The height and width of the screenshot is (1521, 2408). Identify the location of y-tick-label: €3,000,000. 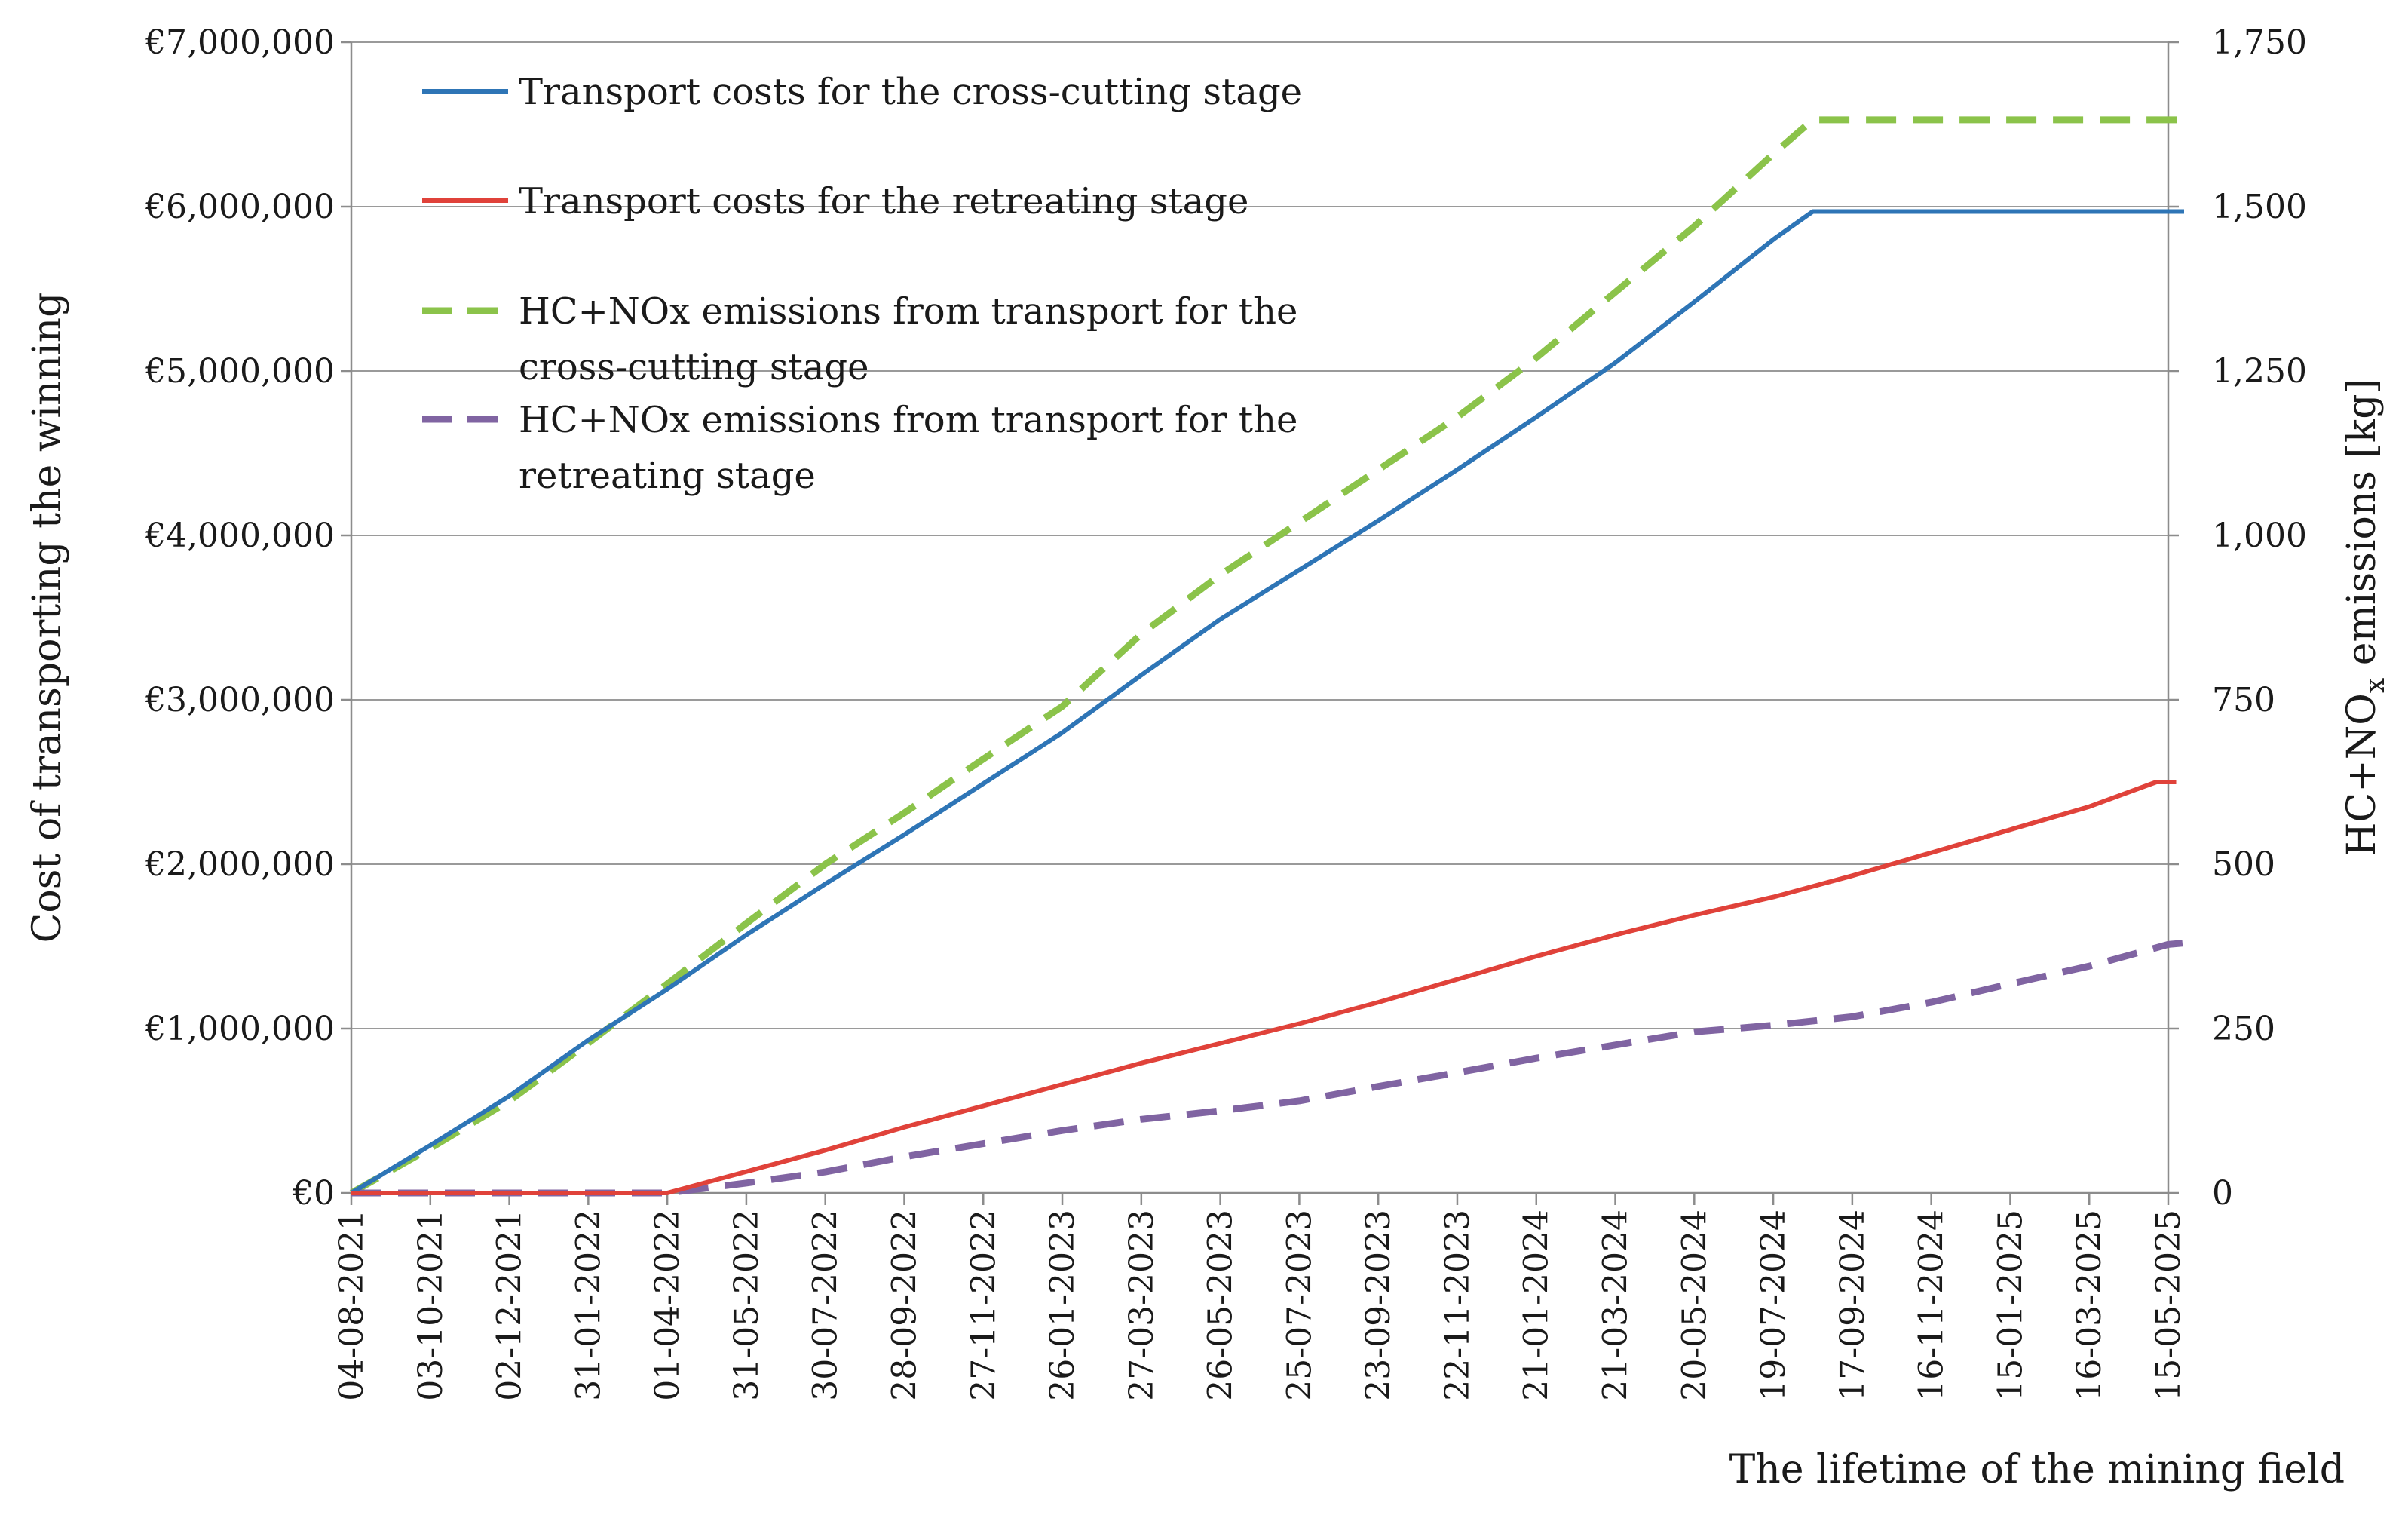
(239, 700).